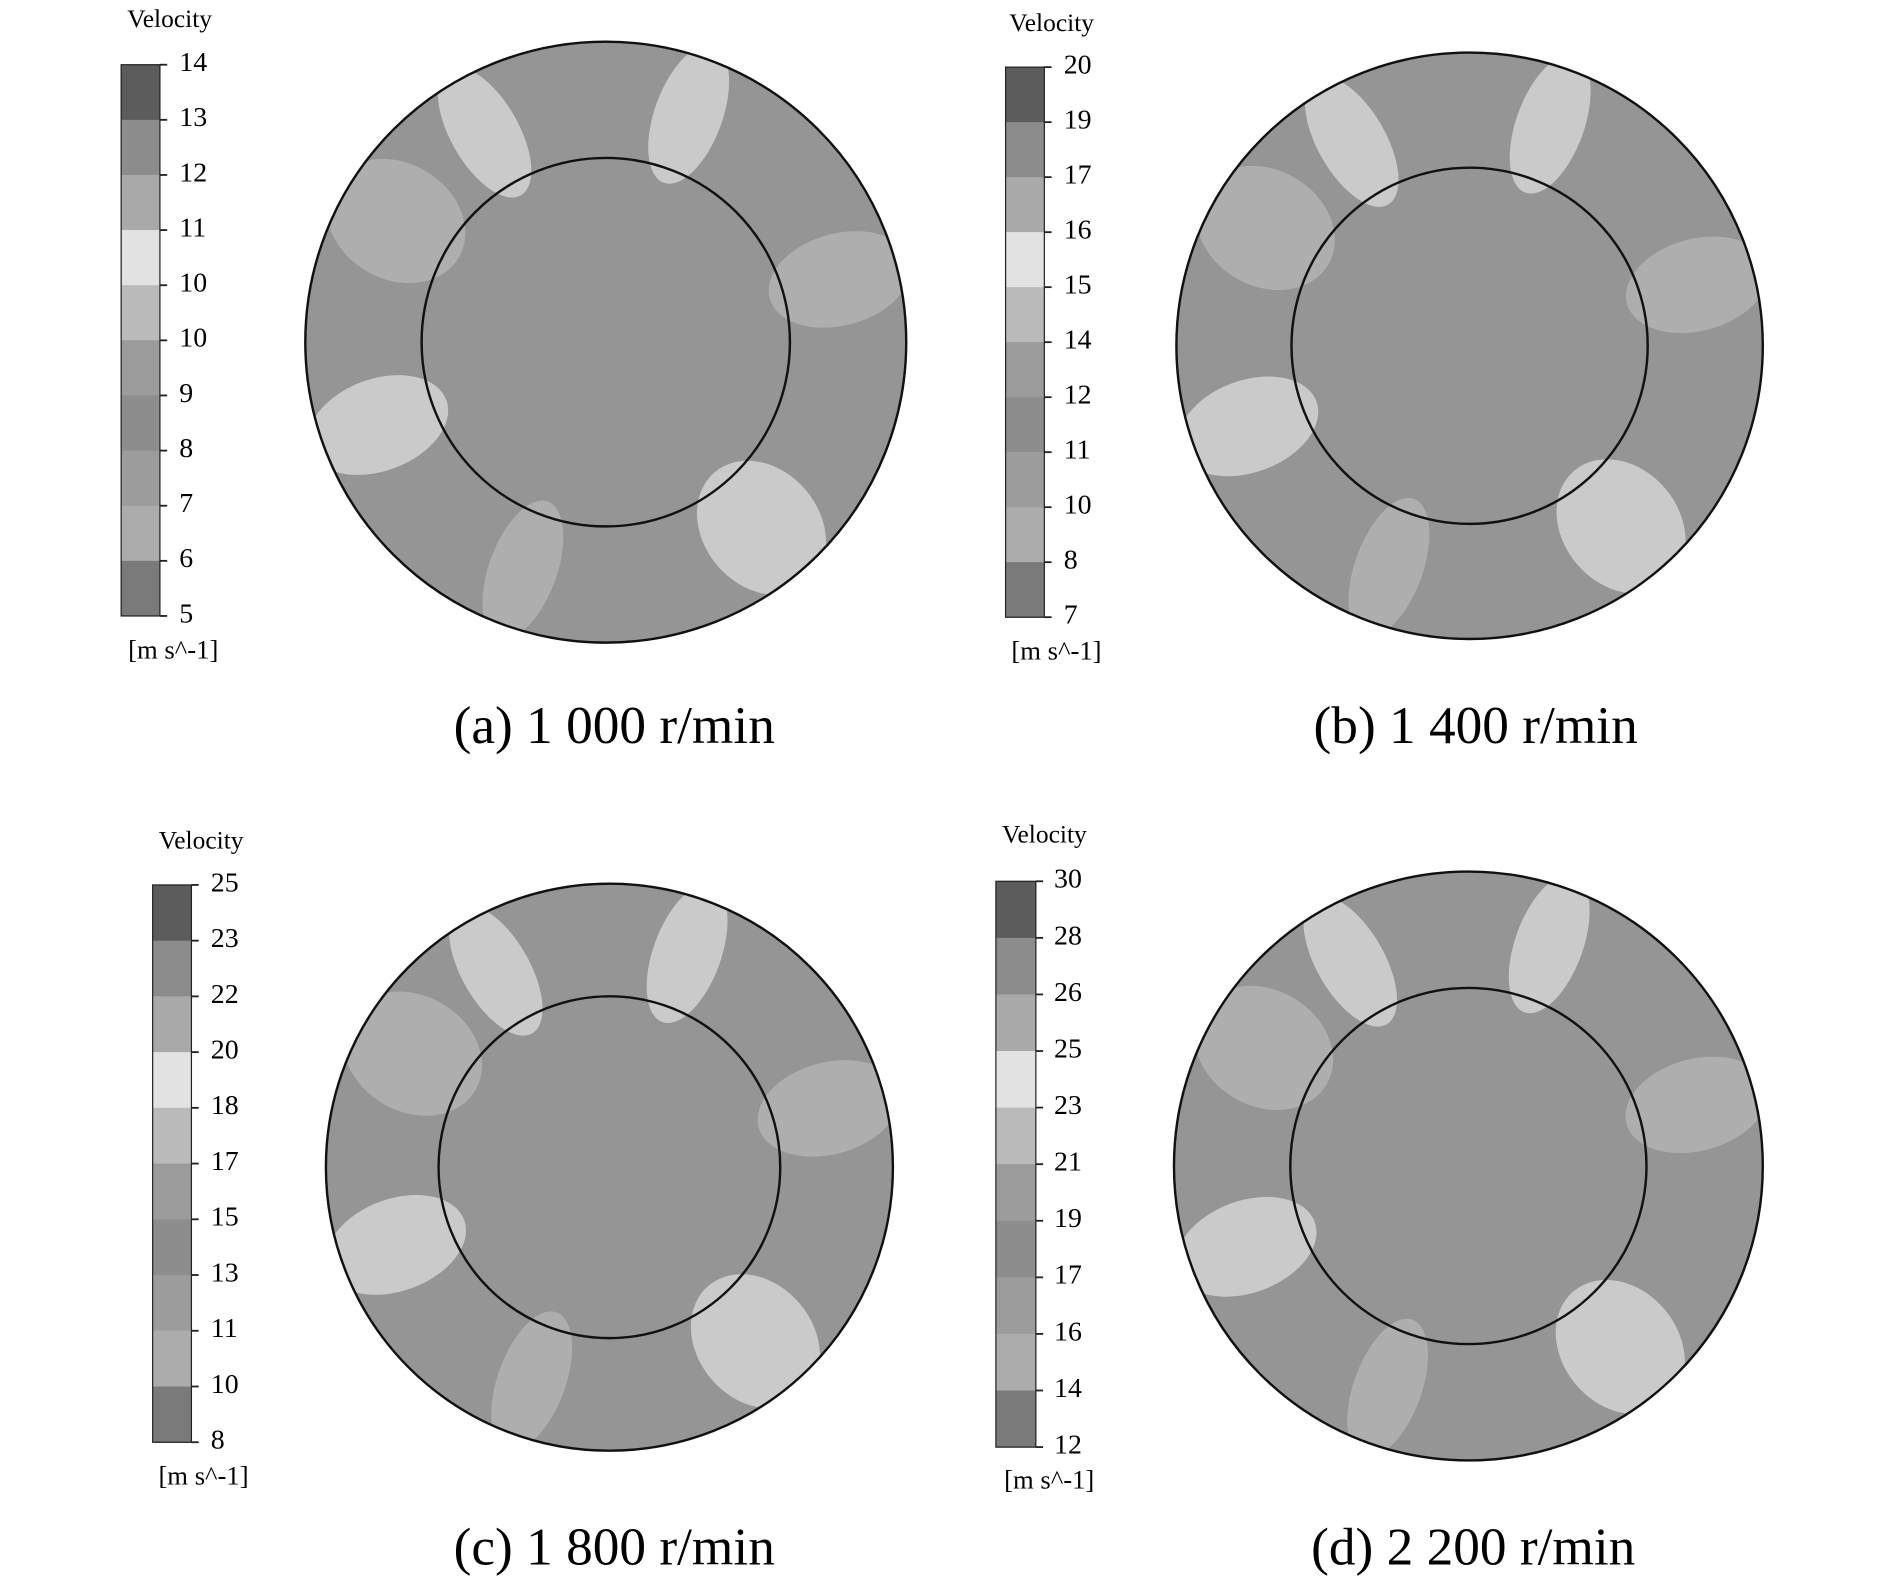 This screenshot has height=1576, width=1890. I want to click on tick-label: 25, so click(225, 882).